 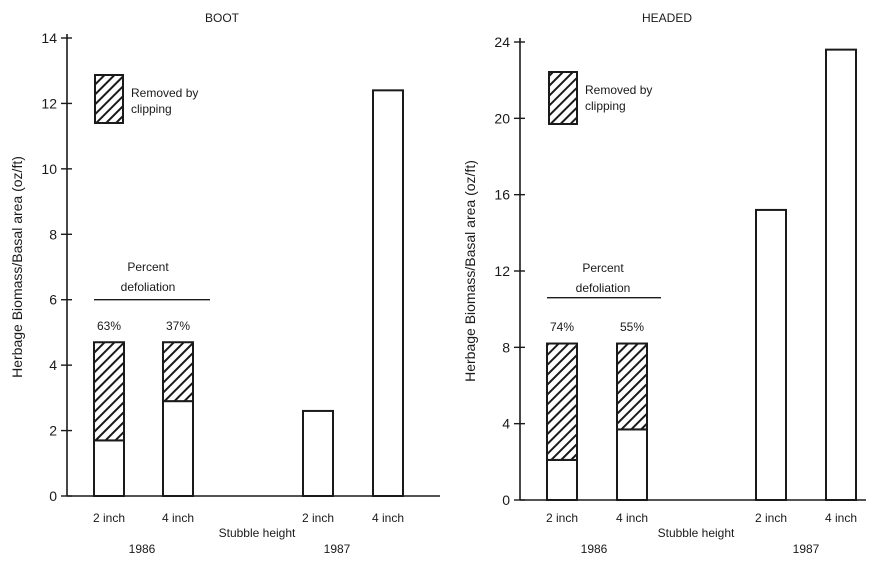 I want to click on defoliation-value: 74%, so click(x=562, y=327).